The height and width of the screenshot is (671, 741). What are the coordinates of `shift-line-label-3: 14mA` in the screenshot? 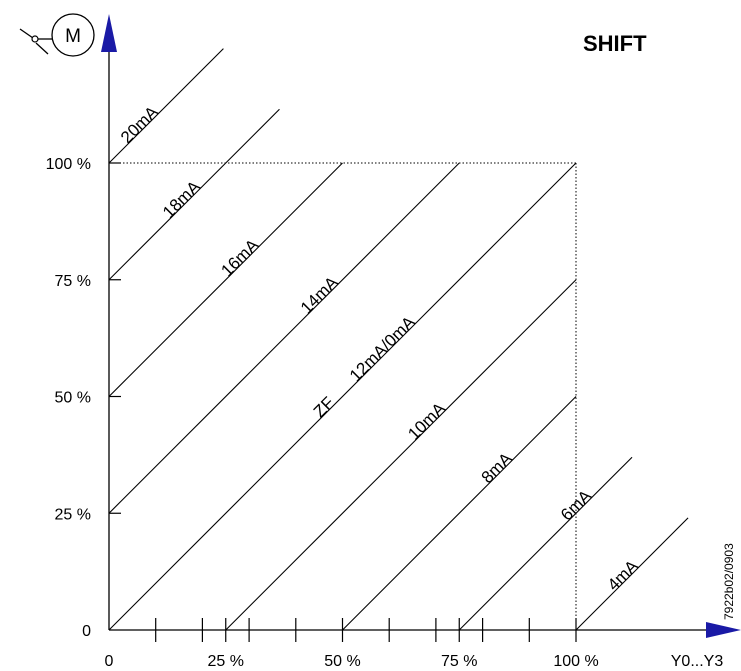 It's located at (319, 294).